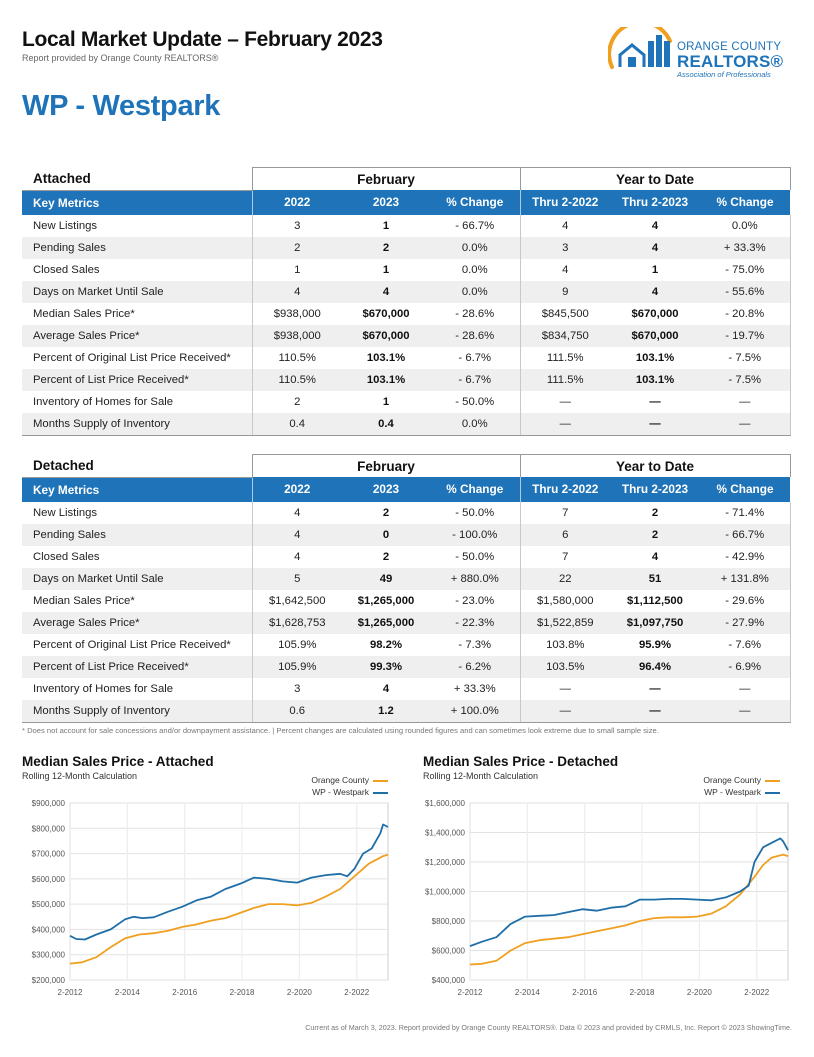 The height and width of the screenshot is (1057, 814). What do you see at coordinates (655, 578) in the screenshot?
I see `metric-value: 51` at bounding box center [655, 578].